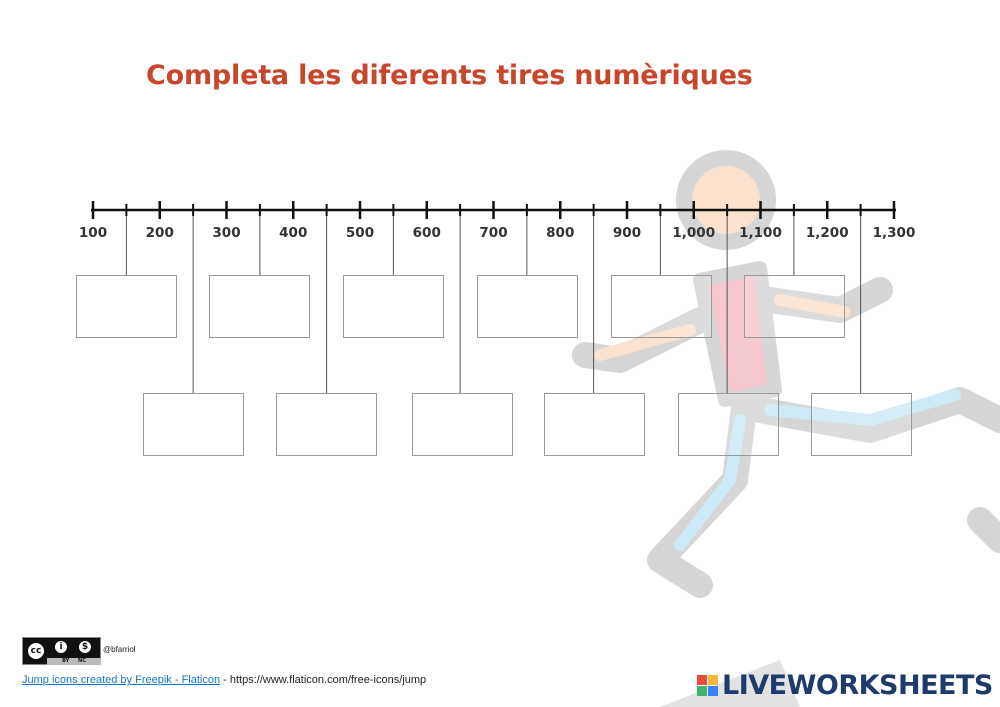 This screenshot has height=707, width=1000. What do you see at coordinates (293, 233) in the screenshot?
I see `tick-label: 400` at bounding box center [293, 233].